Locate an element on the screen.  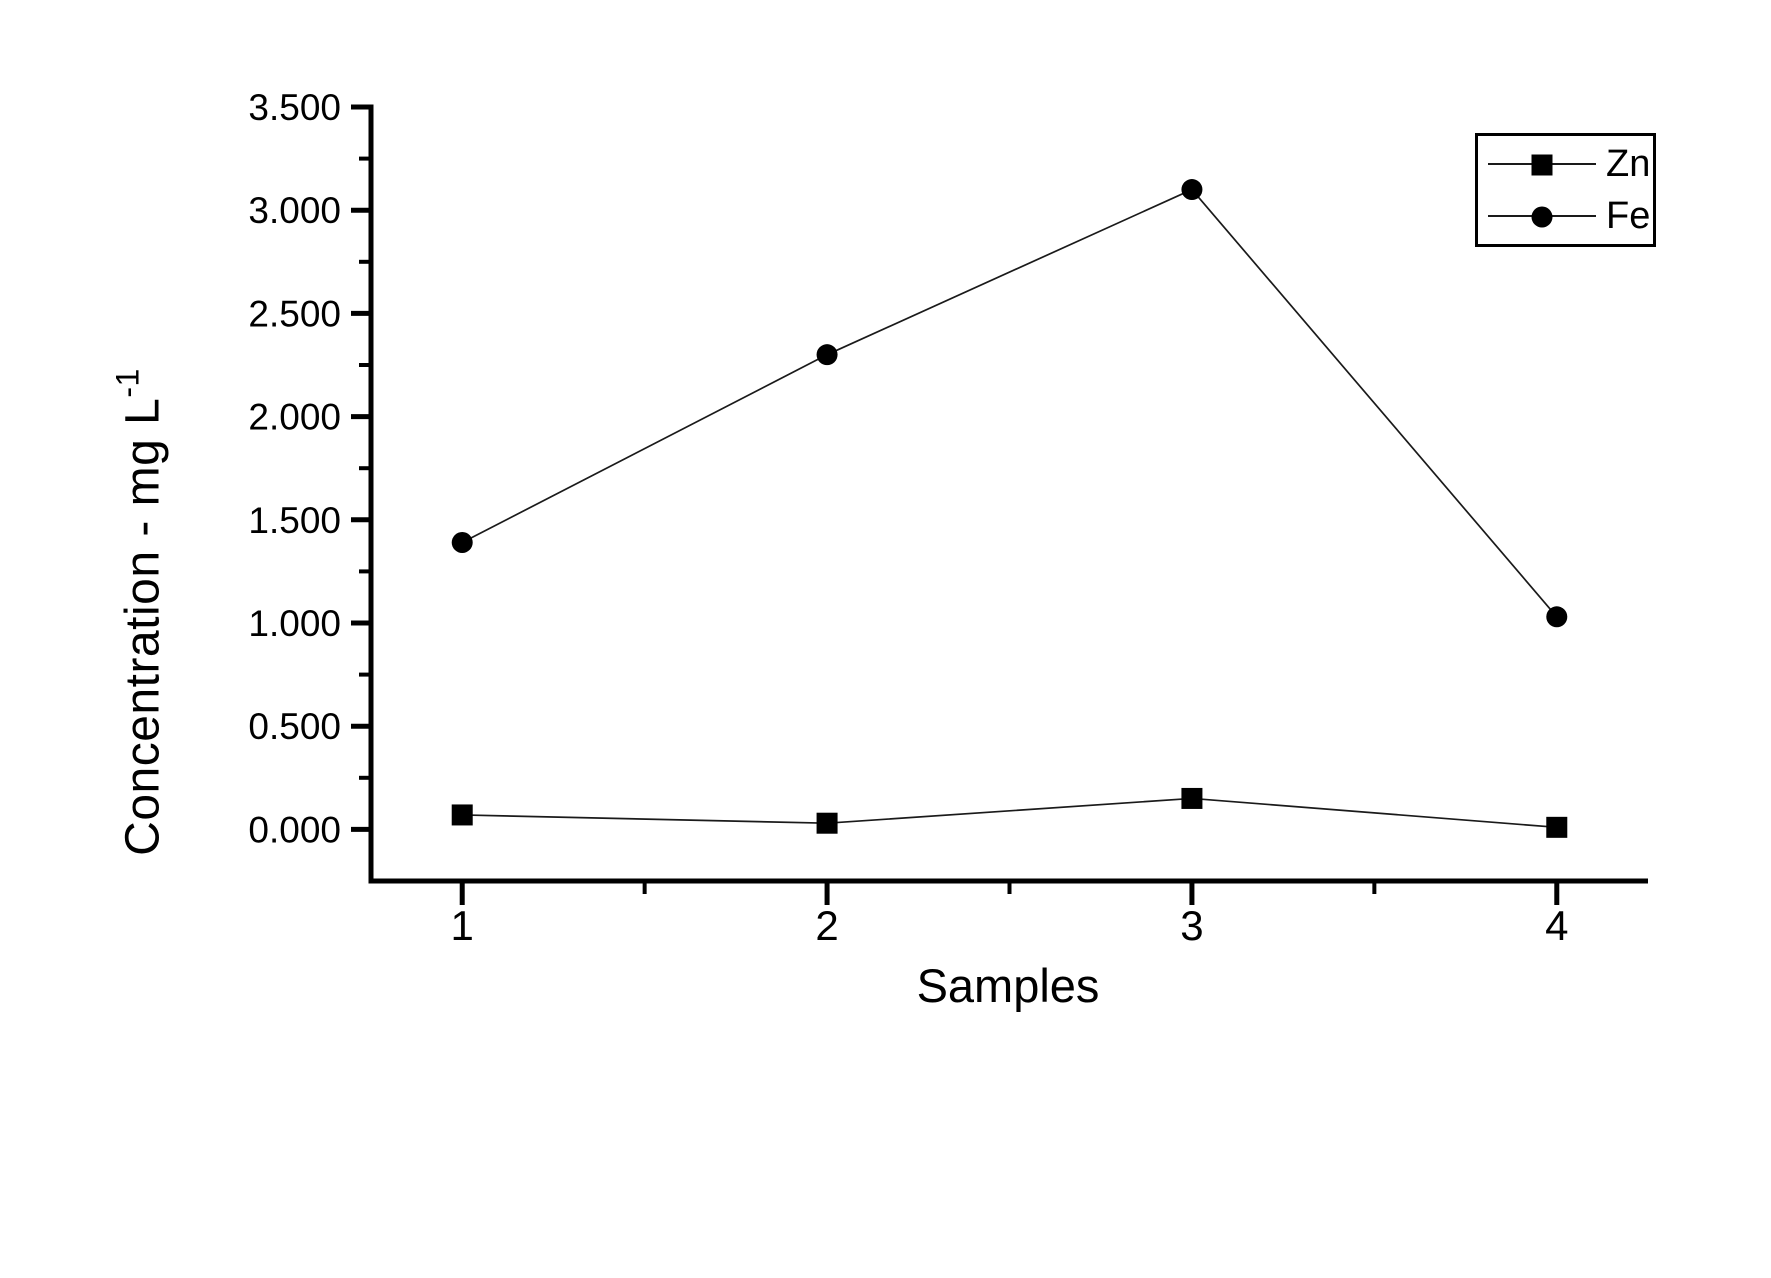
legend-item-fe: Fe is located at coordinates (1565, 216).